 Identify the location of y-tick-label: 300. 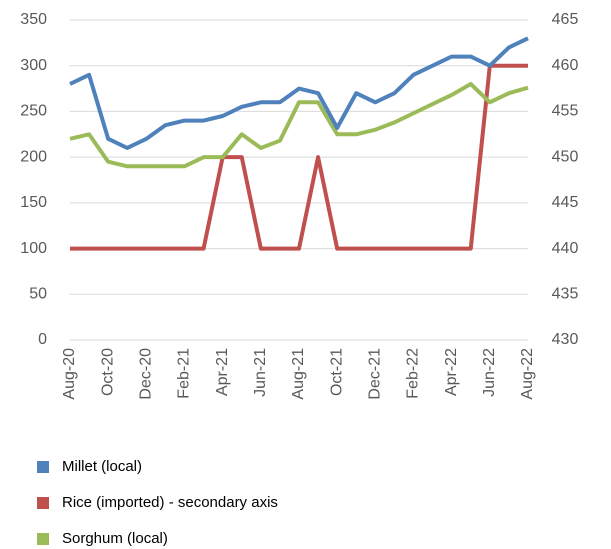
(33, 65).